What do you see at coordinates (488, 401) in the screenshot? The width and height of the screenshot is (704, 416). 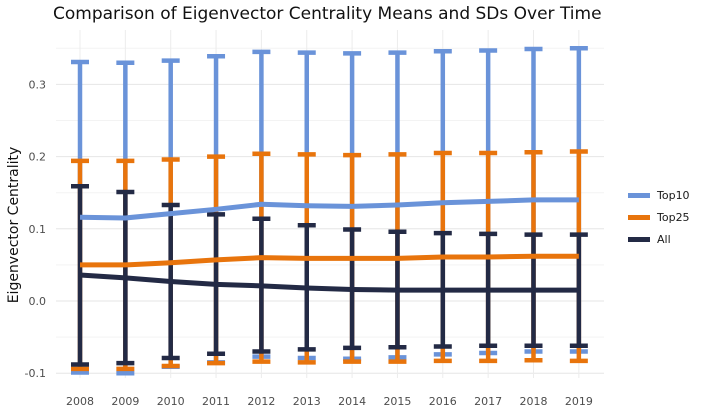 I see `x-tick-label: 2017` at bounding box center [488, 401].